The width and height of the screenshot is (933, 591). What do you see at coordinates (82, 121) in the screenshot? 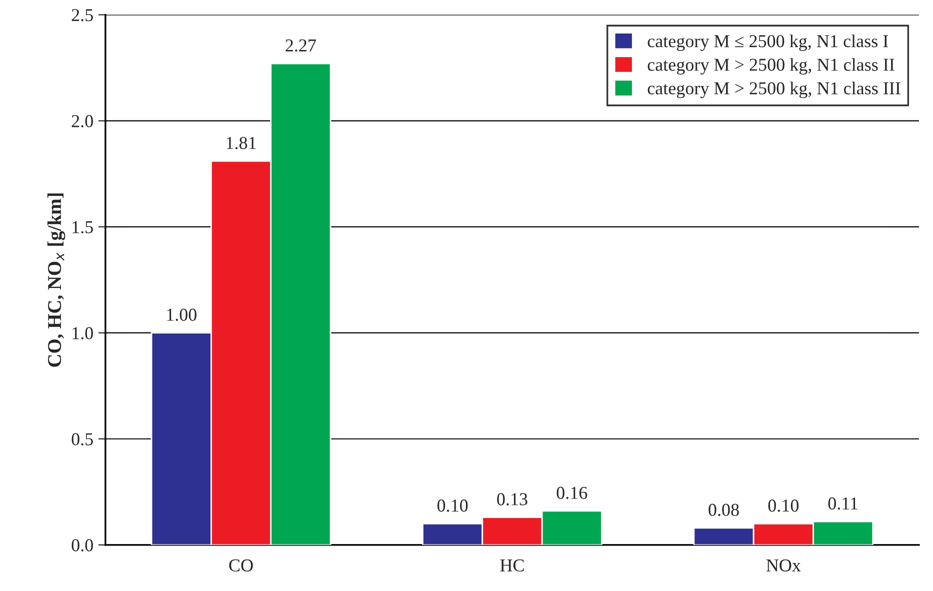
I see `y-tick-label: 2.0` at bounding box center [82, 121].